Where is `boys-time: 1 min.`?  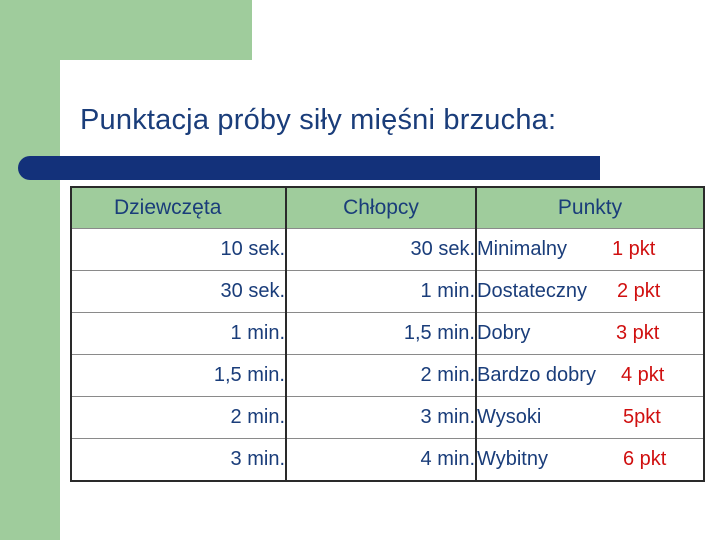
boys-time: 1 min. is located at coordinates (381, 291).